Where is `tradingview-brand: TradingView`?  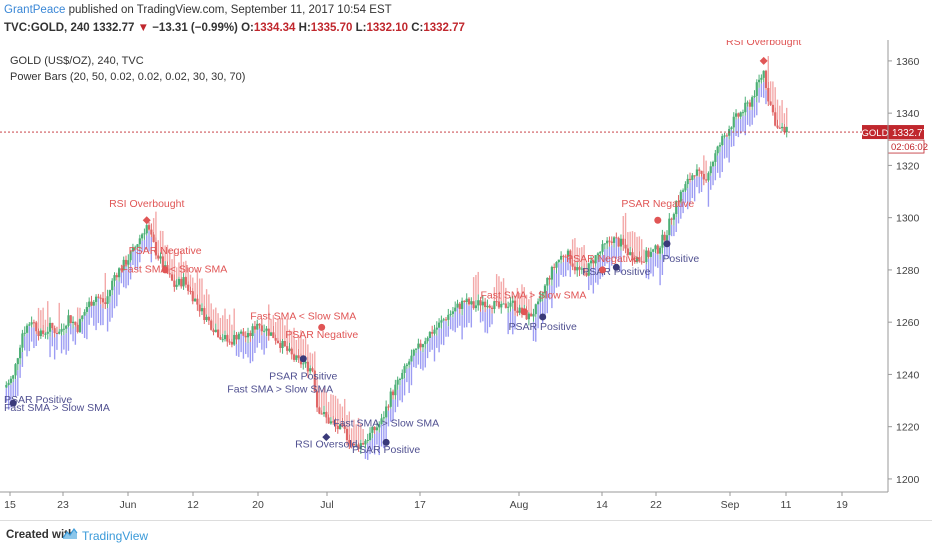 tradingview-brand: TradingView is located at coordinates (115, 536).